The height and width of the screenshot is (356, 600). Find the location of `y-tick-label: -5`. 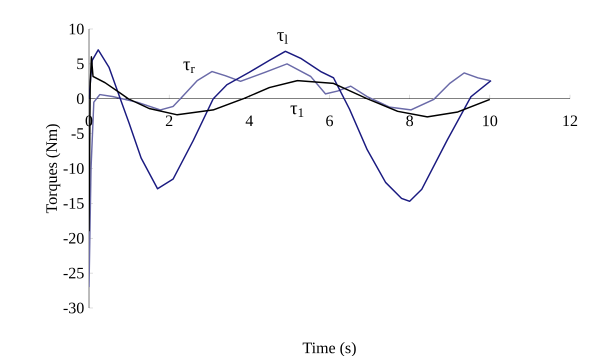

y-tick-label: -5 is located at coordinates (78, 133).